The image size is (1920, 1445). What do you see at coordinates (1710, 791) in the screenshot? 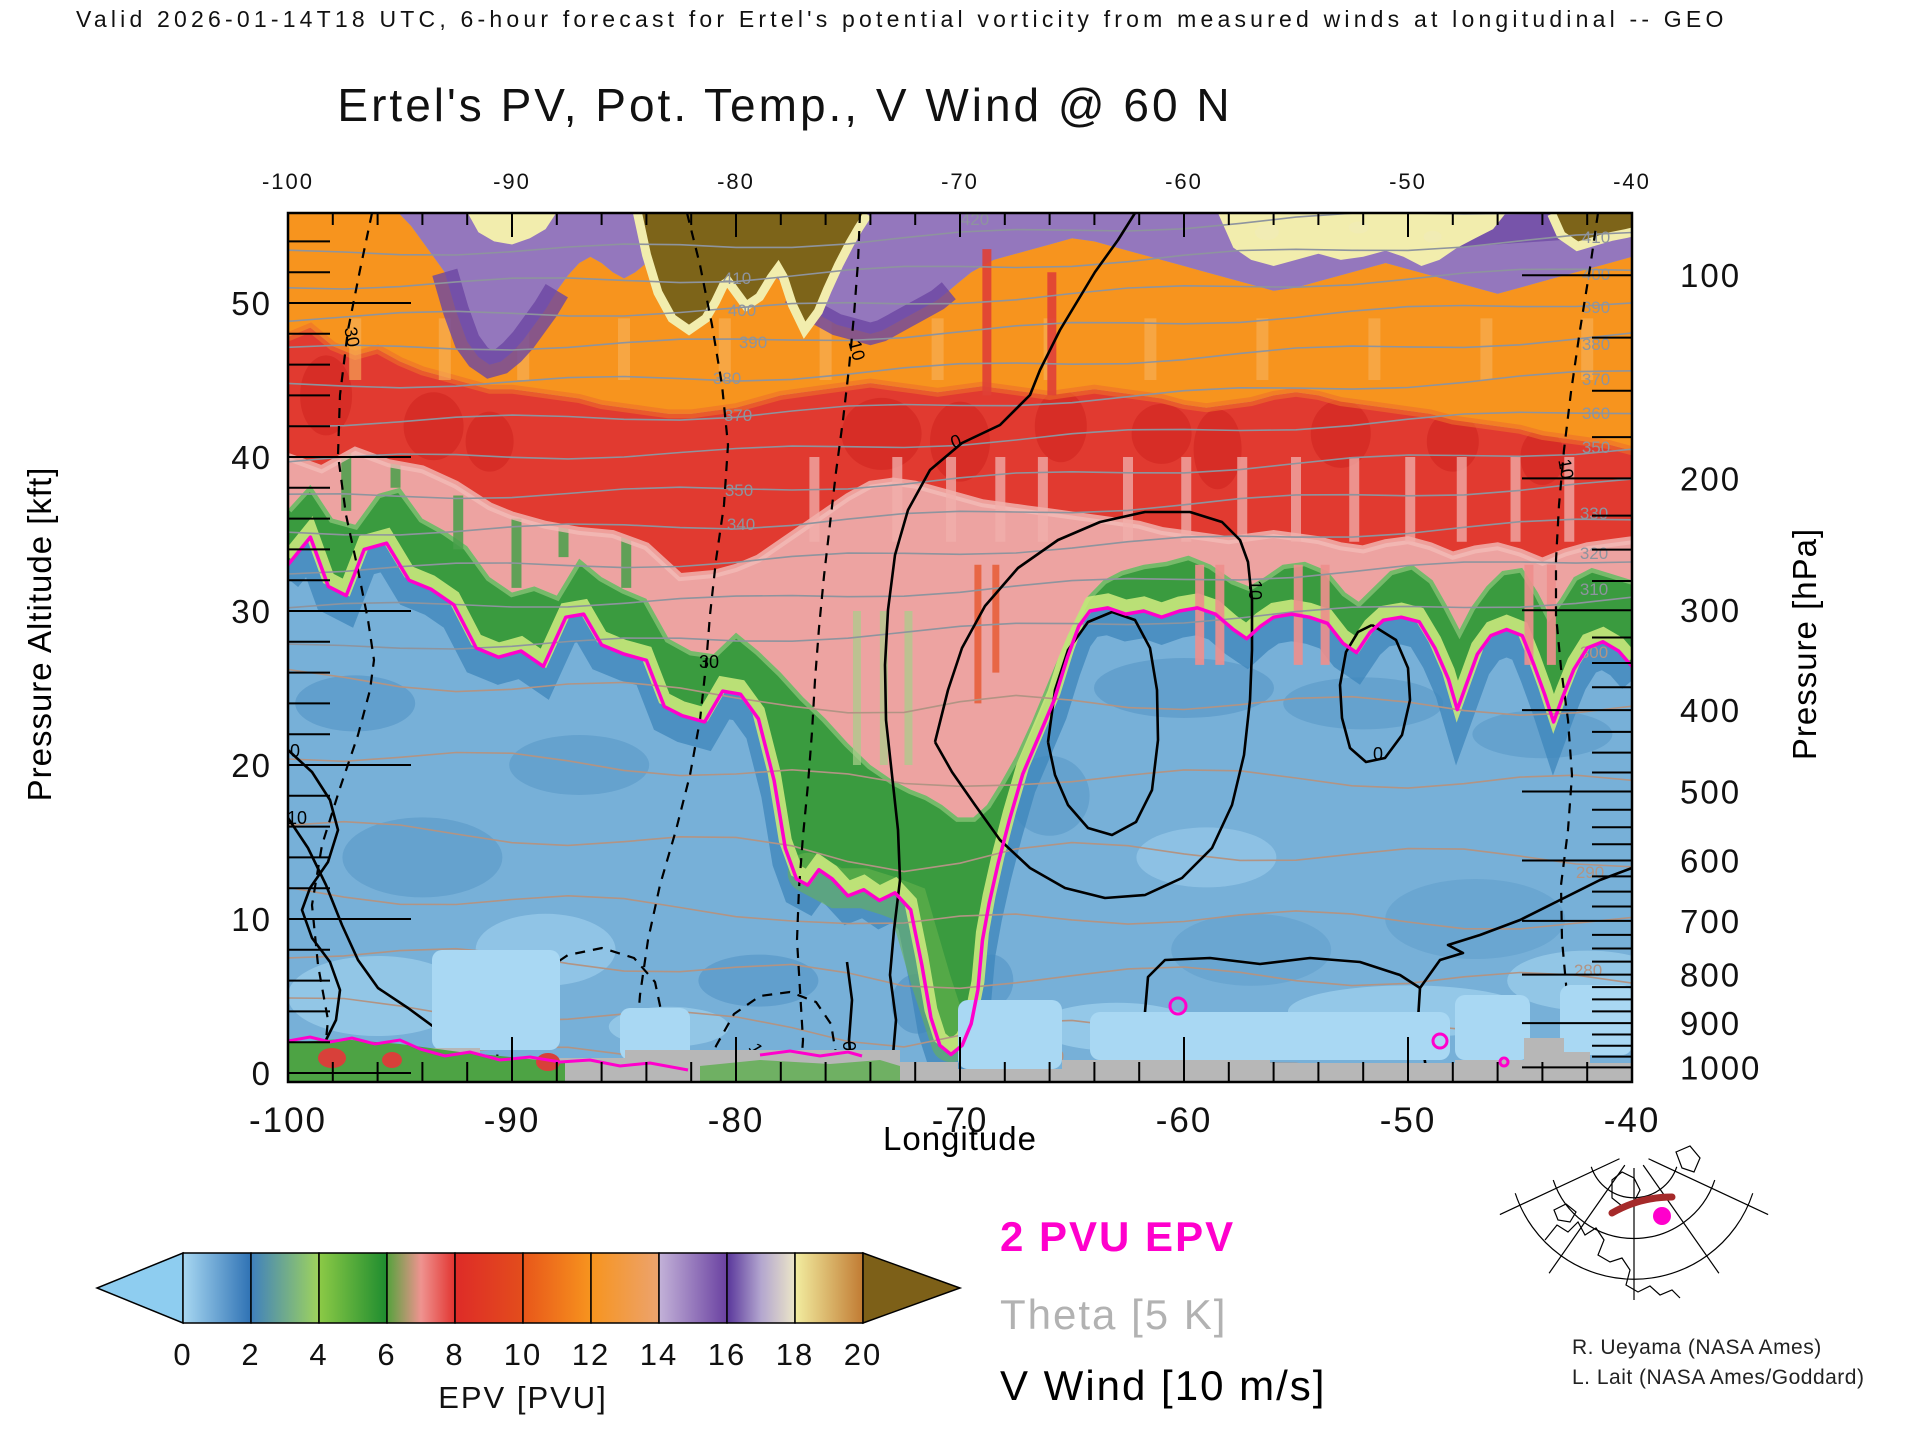
I see `svg-text: 500` at bounding box center [1710, 791].